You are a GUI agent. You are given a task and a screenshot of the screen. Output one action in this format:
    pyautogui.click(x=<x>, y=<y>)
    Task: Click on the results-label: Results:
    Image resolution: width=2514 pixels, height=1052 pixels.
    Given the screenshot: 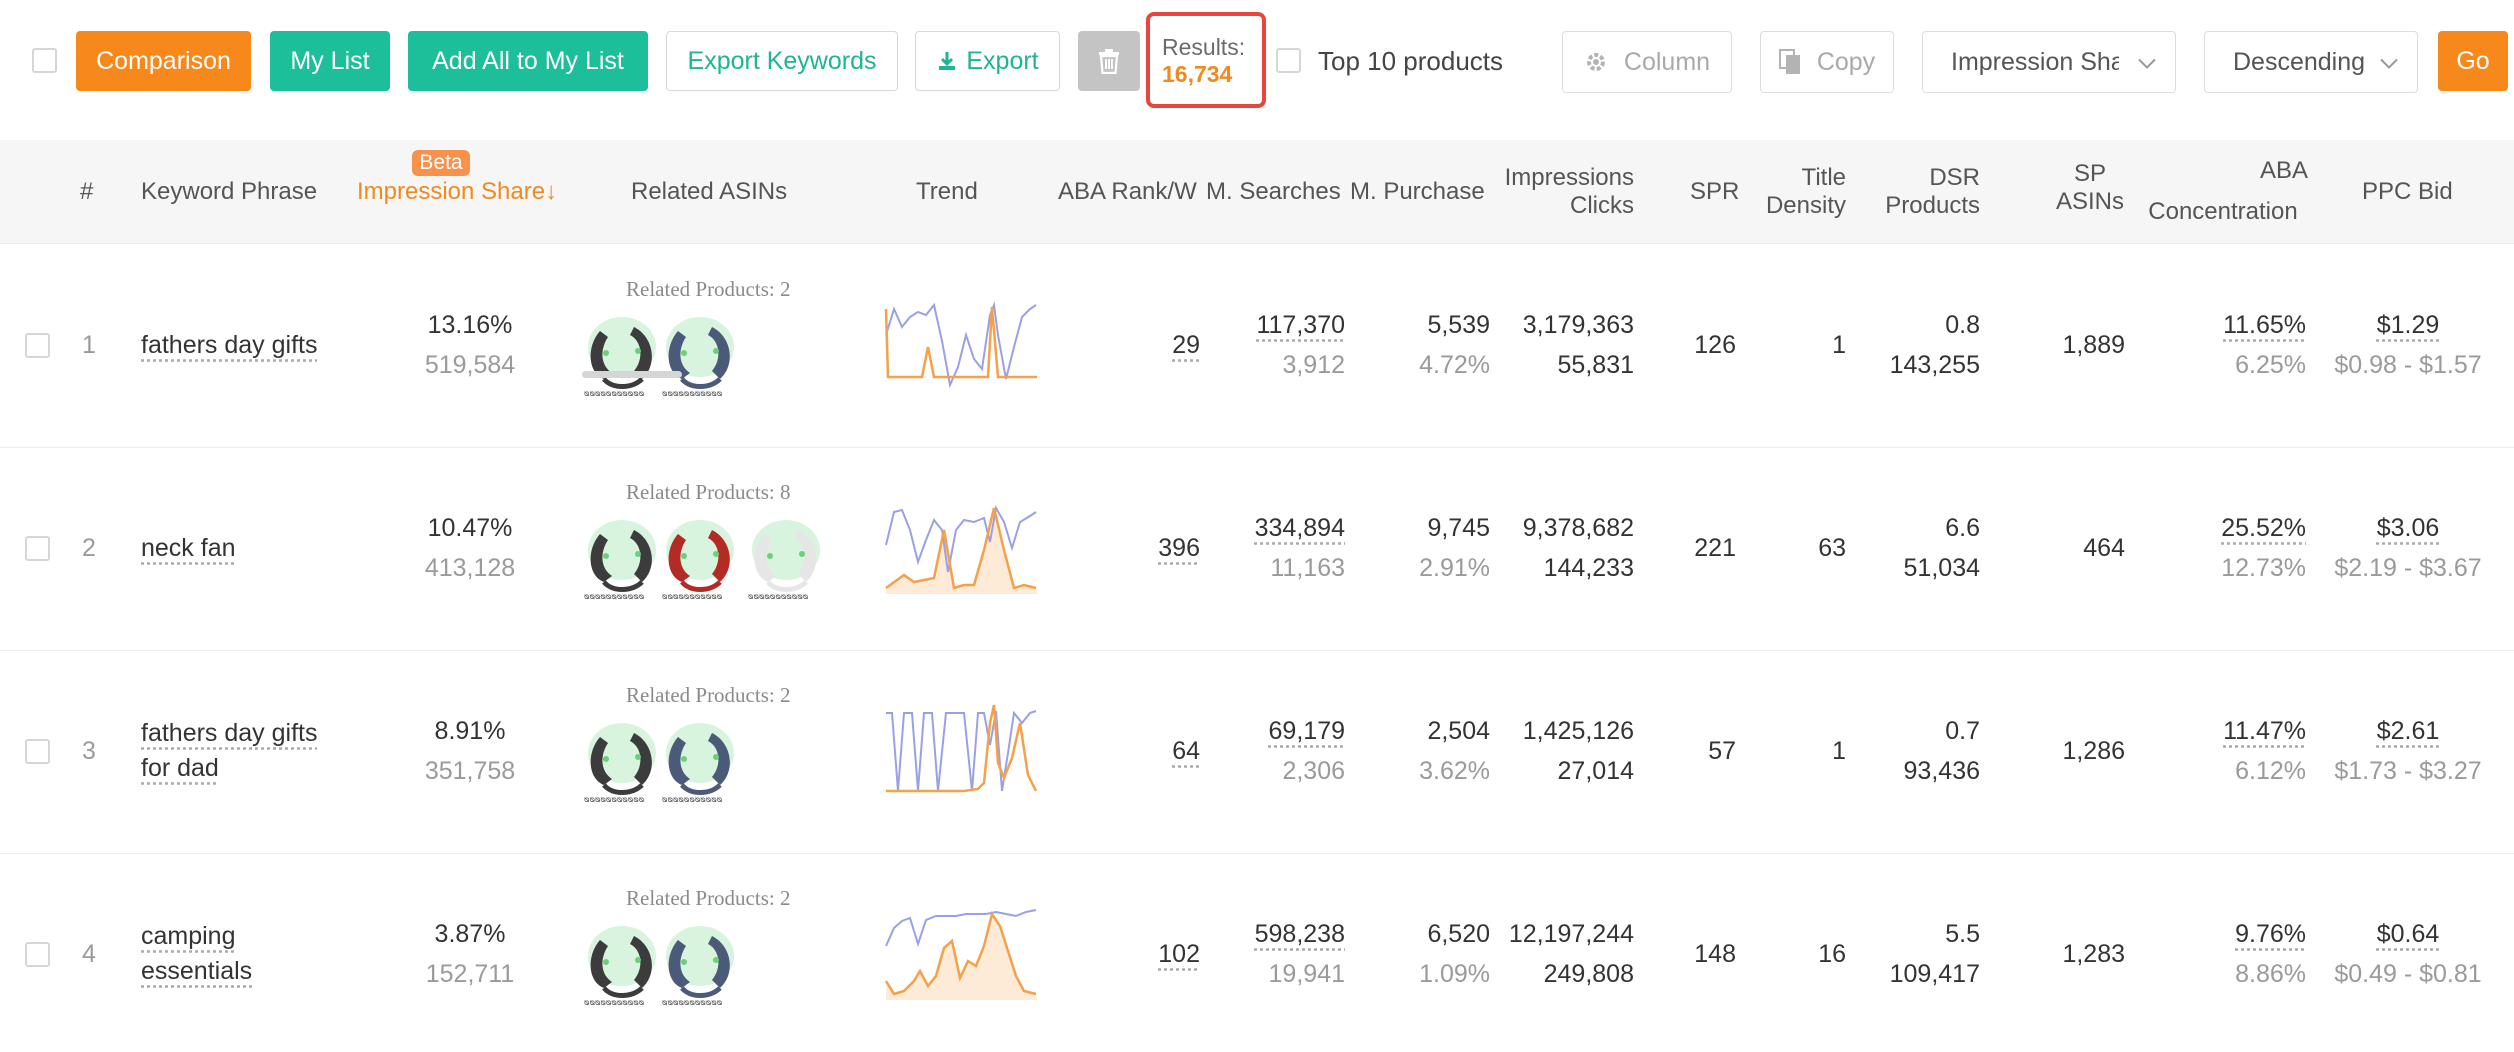 What is the action you would take?
    pyautogui.click(x=1204, y=47)
    